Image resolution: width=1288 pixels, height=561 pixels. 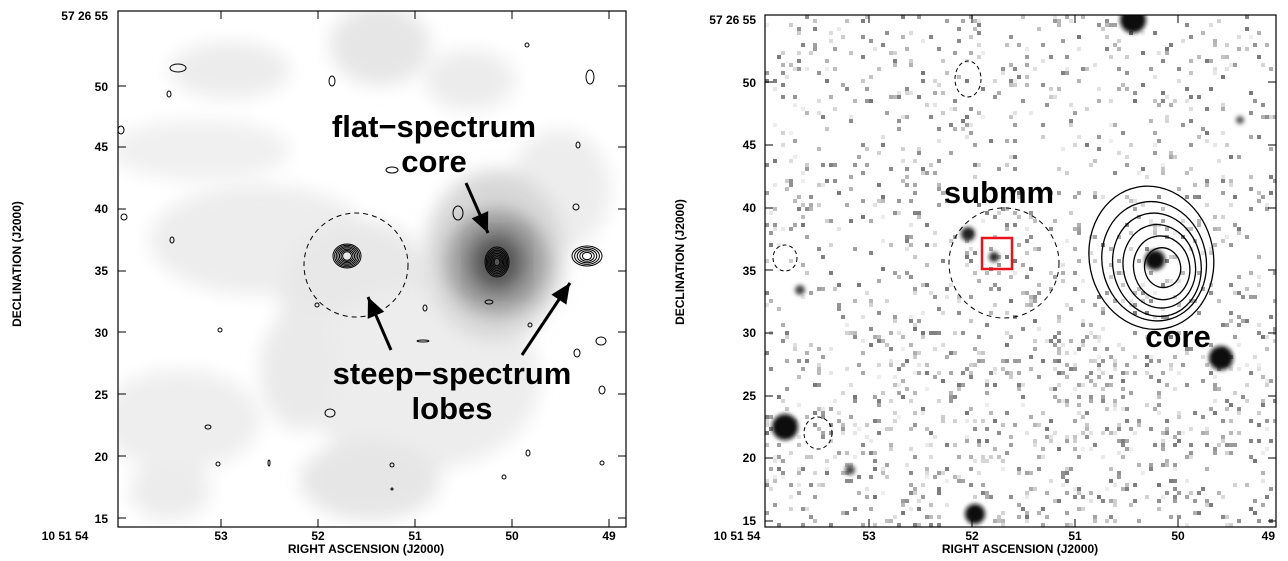 What do you see at coordinates (452, 373) in the screenshot?
I see `steep-spectrum-label: steep−spectrum` at bounding box center [452, 373].